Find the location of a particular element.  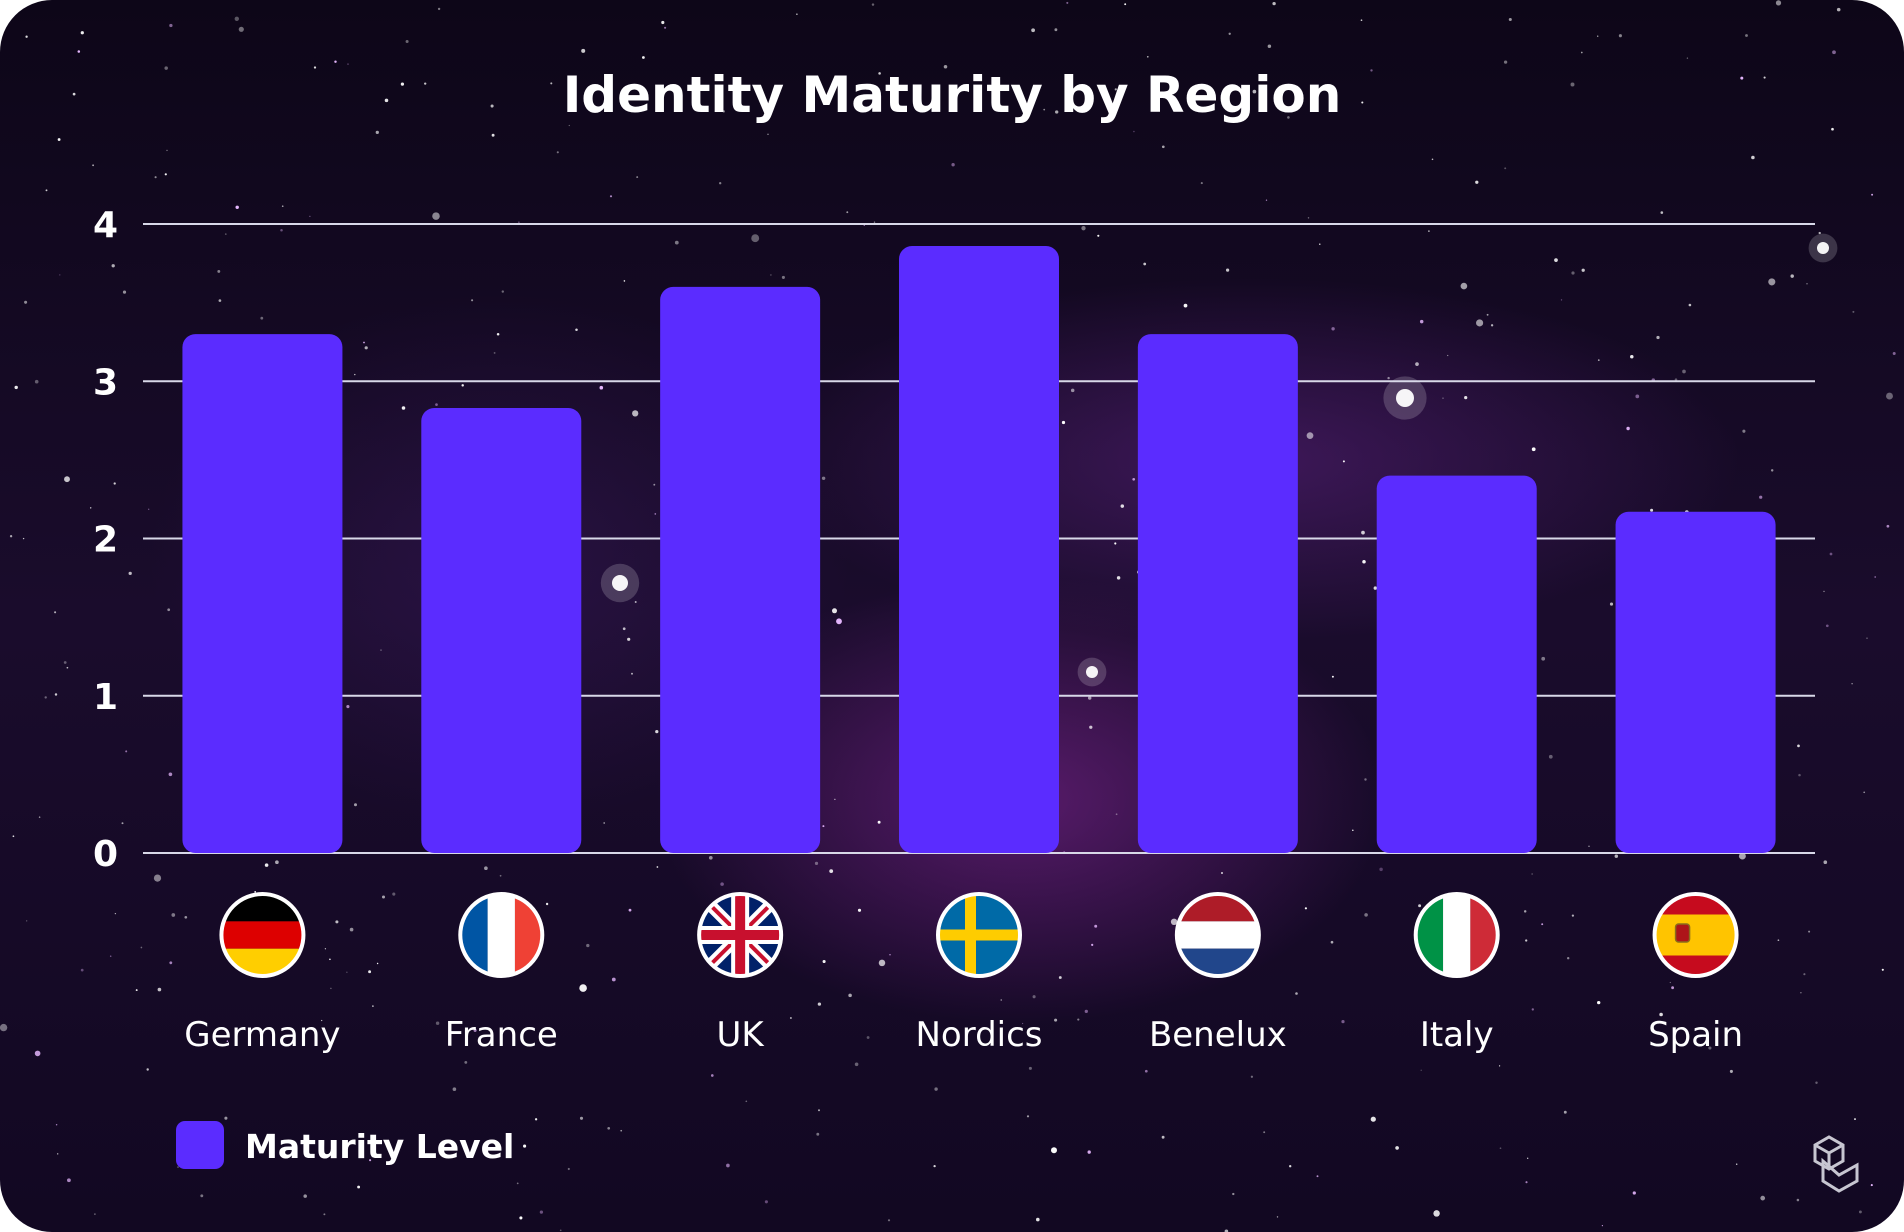

legend-swatch is located at coordinates (200, 1145).